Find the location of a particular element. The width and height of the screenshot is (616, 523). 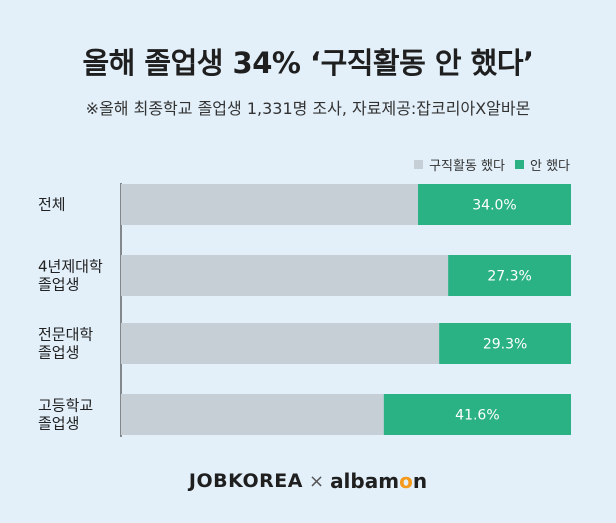

chart-title: 올해 졸업생 34% ‘구직활동 안 했다’ is located at coordinates (308, 63).